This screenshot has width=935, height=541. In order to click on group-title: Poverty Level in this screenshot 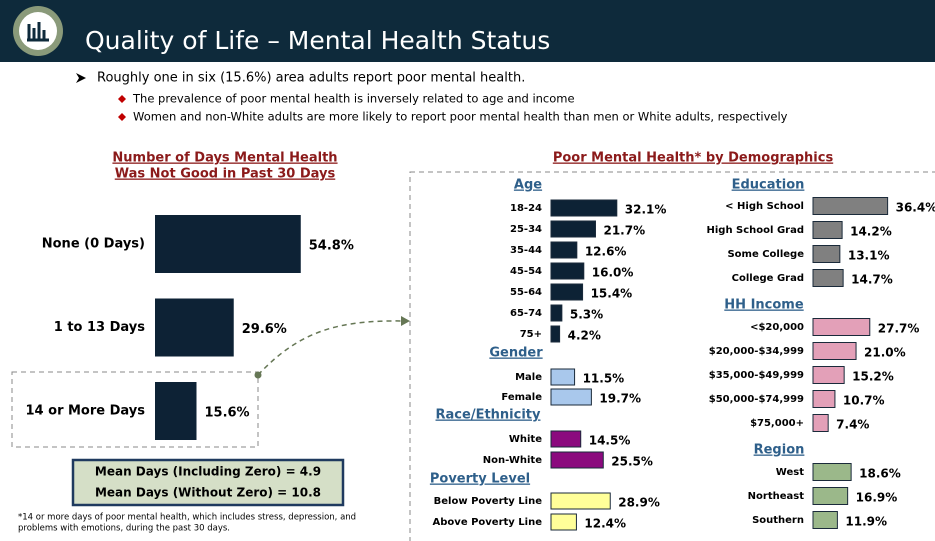, I will do `click(480, 479)`.